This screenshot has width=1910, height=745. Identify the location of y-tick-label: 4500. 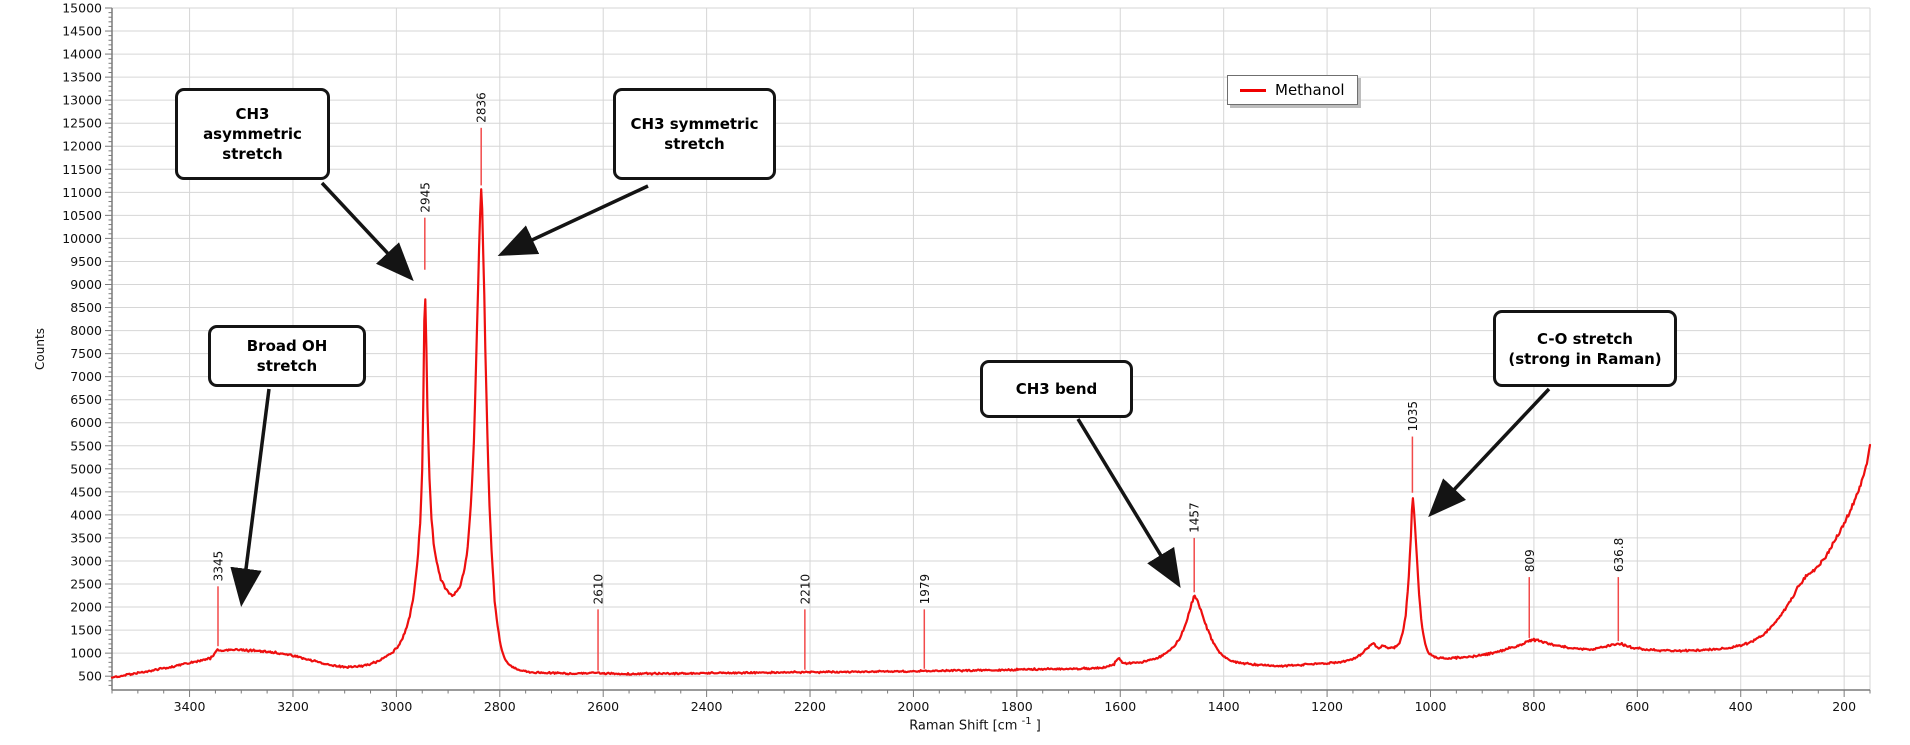
(86, 491).